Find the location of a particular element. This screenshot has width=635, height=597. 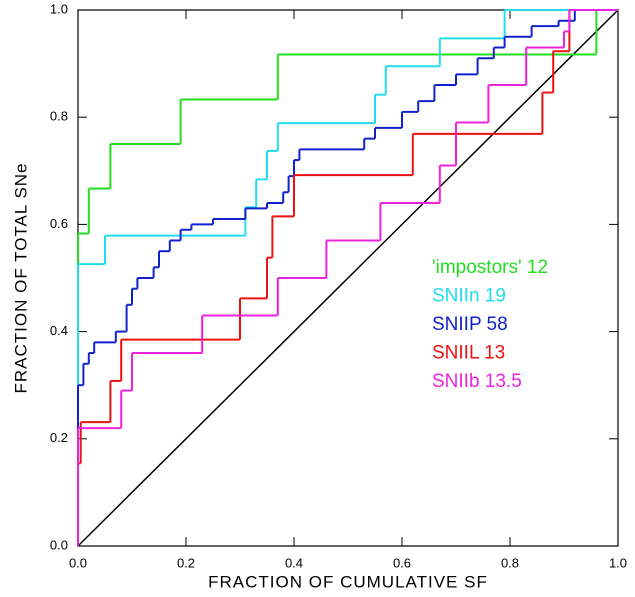

legend-entry: SNIIb 13.5 is located at coordinates (477, 381).